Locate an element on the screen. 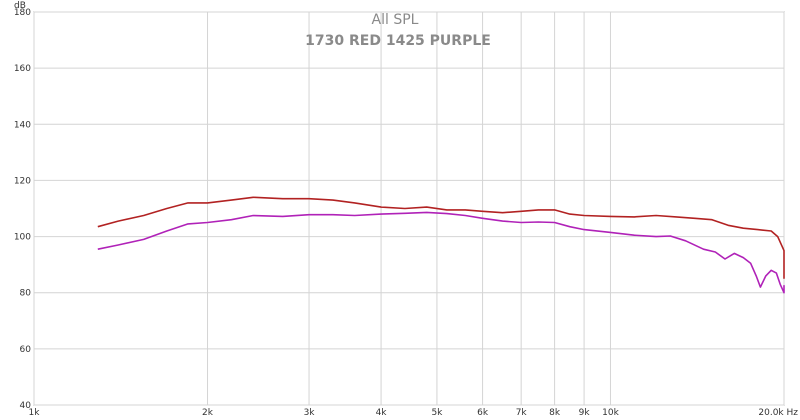  x-tick-label: 20.0k Hz is located at coordinates (778, 413).